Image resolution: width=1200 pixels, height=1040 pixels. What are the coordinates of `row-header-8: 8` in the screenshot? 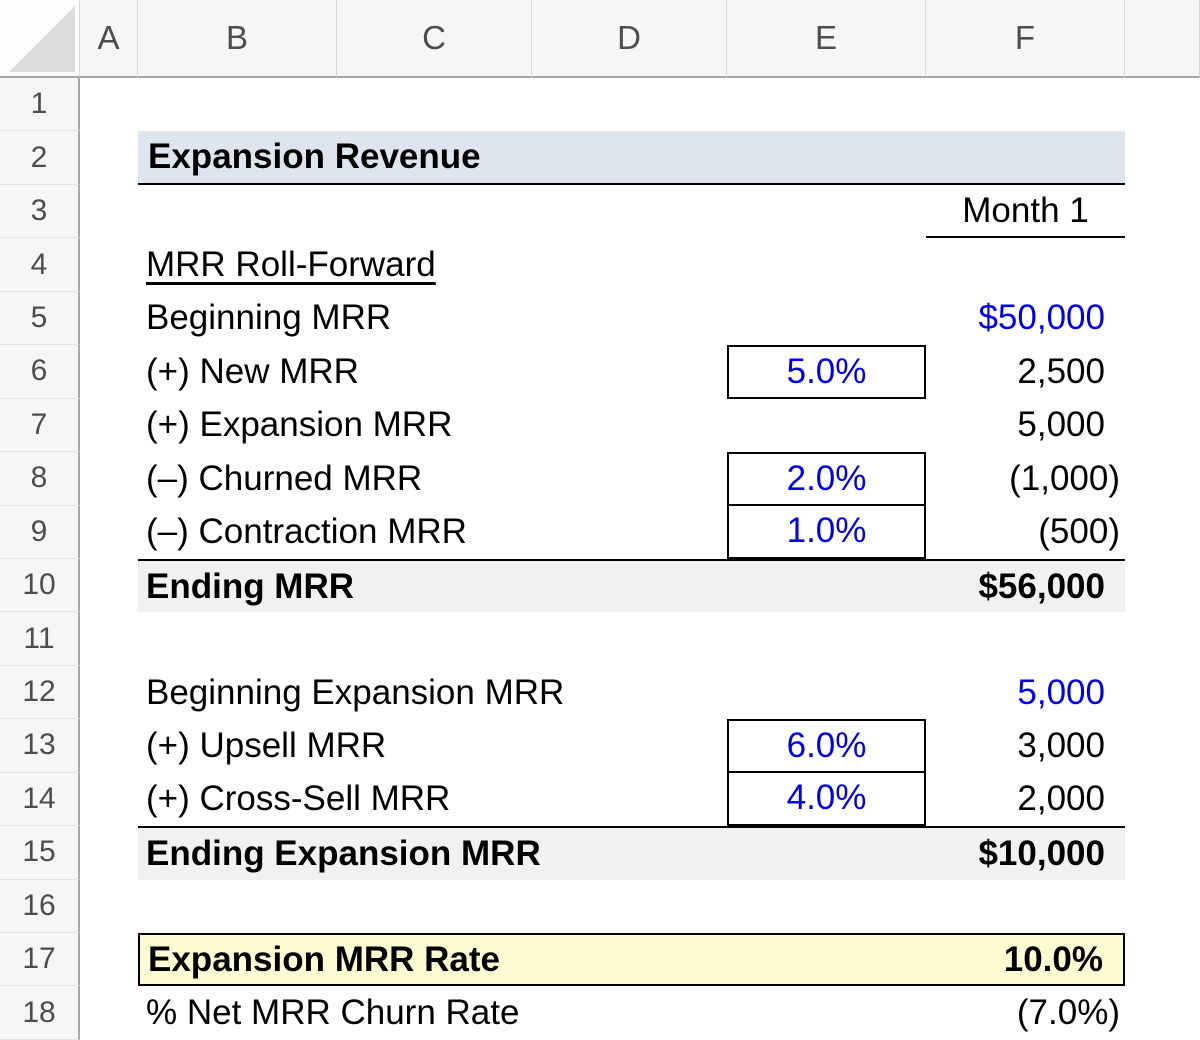 It's located at (40, 479).